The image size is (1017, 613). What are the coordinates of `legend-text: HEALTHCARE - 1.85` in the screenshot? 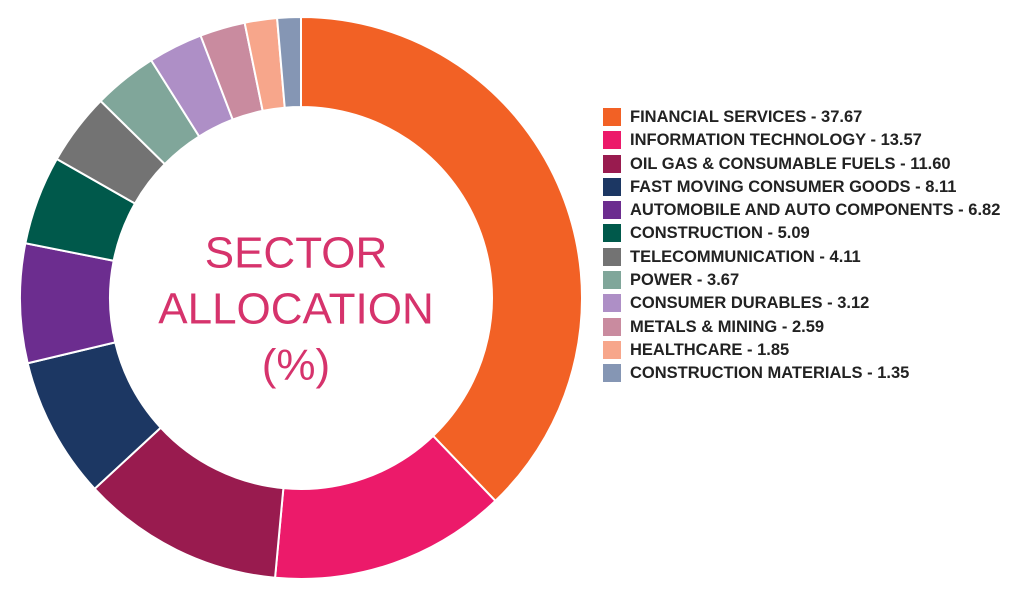 It's located at (820, 350).